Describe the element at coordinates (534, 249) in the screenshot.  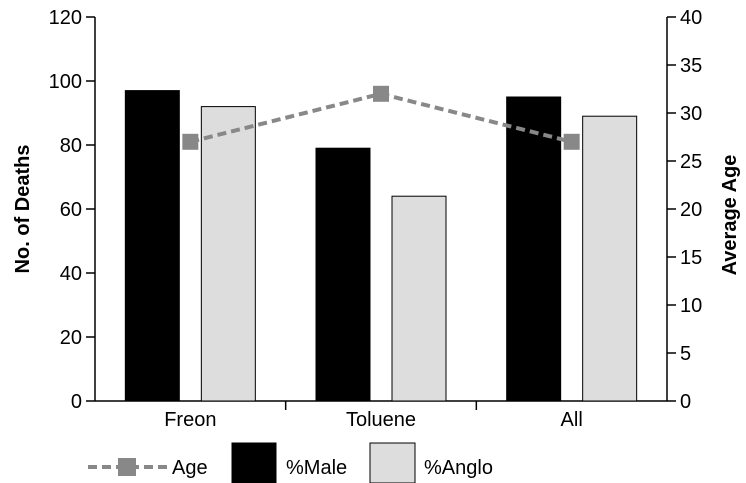
I see `bar-male-all` at that location.